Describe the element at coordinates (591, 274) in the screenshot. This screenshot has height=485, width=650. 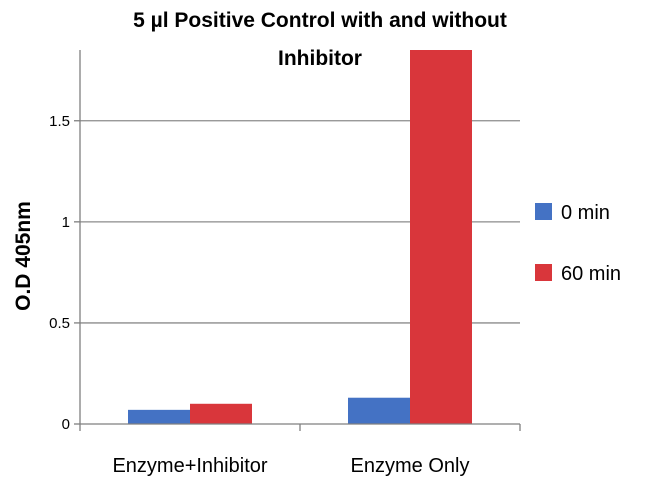
I see `legend-label: 60 min` at that location.